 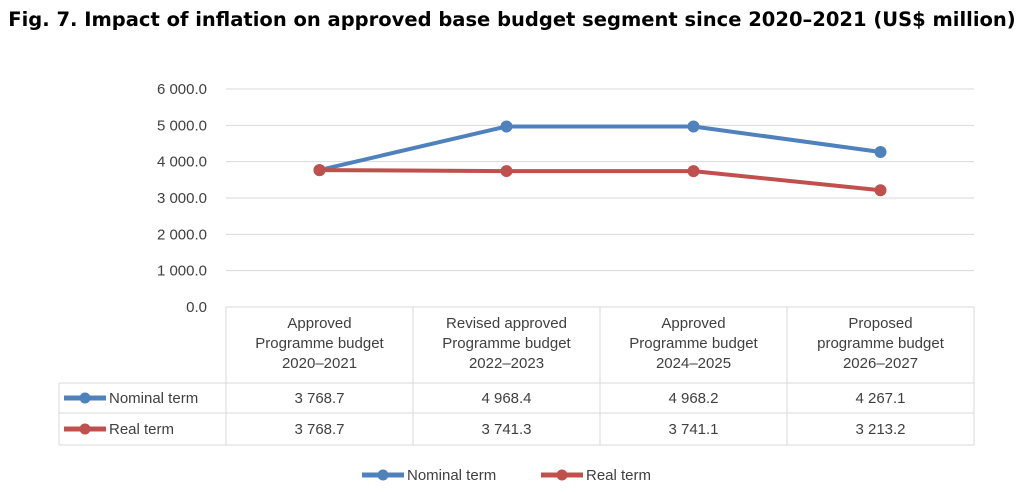 I want to click on x-category-label-line: 2020–2021, so click(x=319, y=363).